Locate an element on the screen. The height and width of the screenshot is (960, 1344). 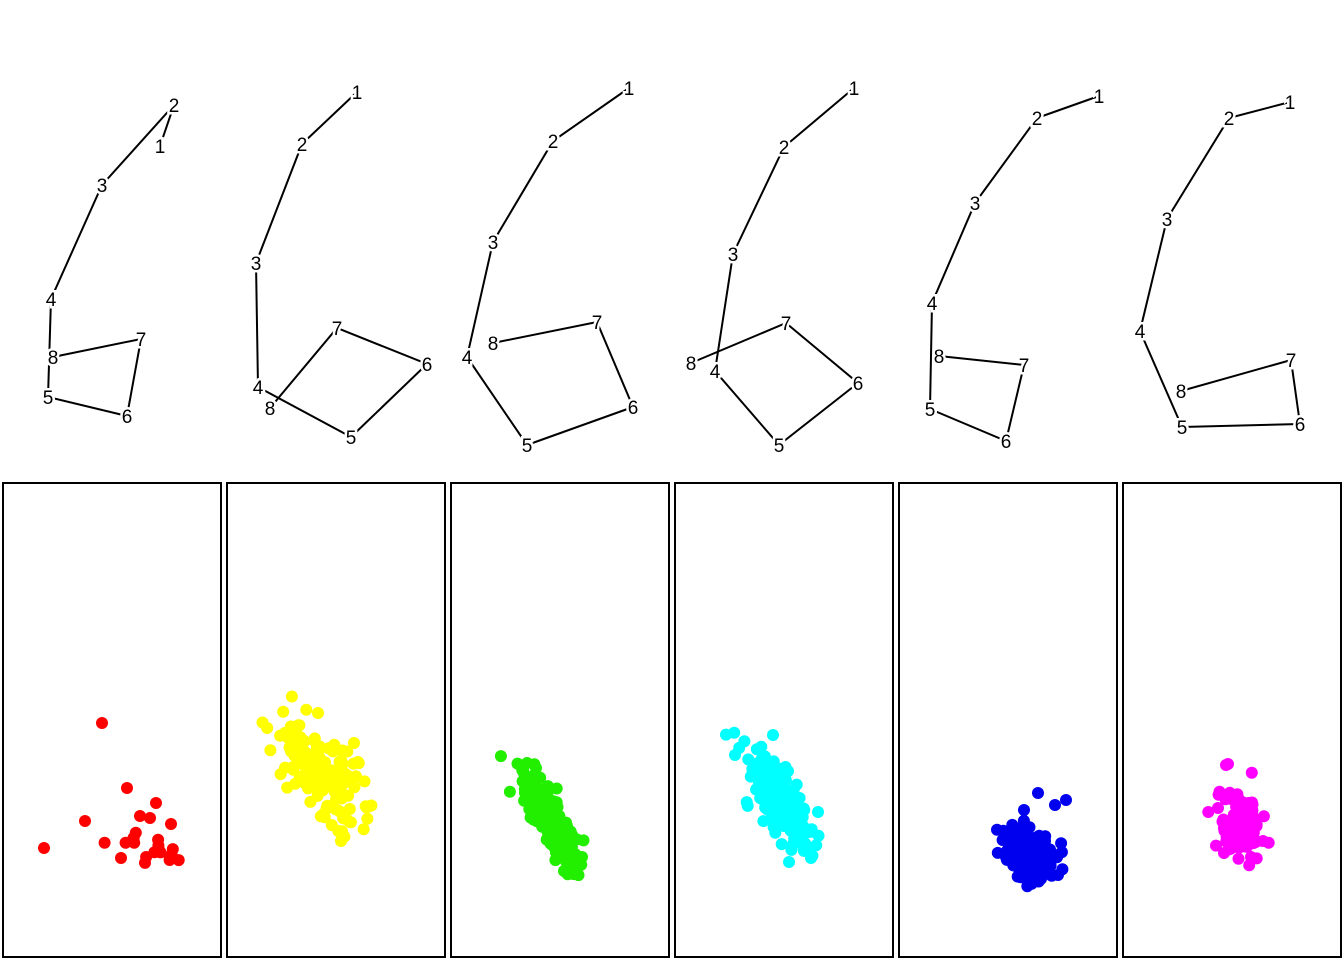
shape-panel-1: 12 3 4 5 6 7 8 is located at coordinates (111, 262).